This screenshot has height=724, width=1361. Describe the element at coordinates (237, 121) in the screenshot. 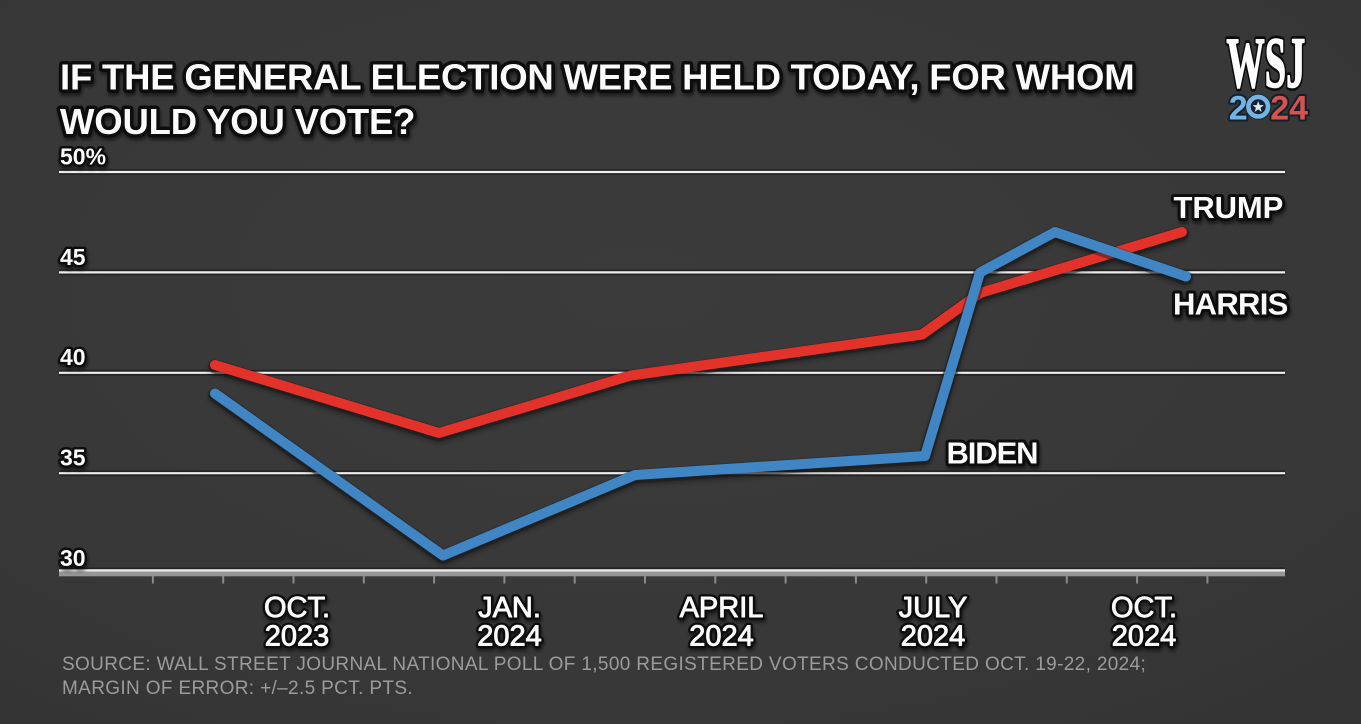

I see `svg-text: WOULD YOU VOTE?` at that location.